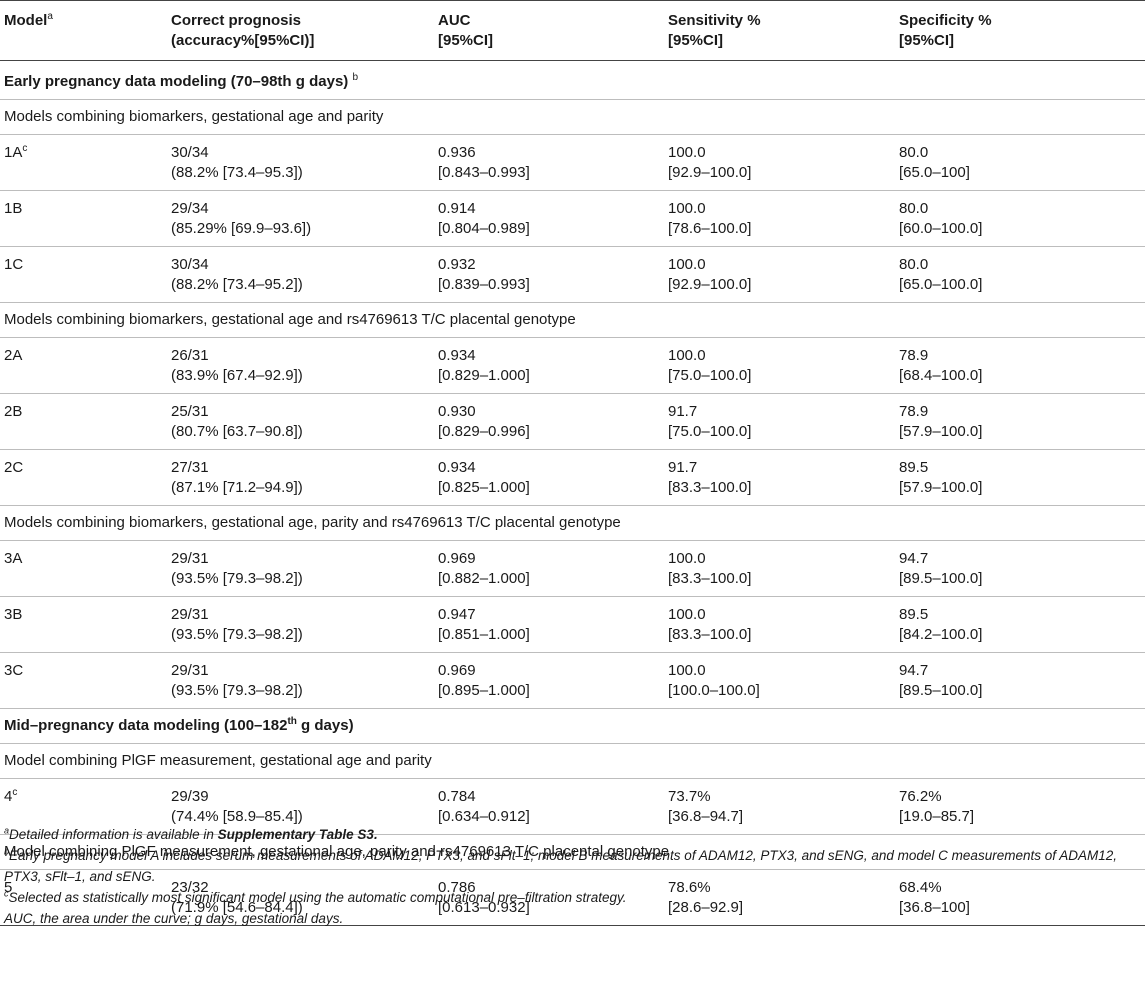 The image size is (1145, 986). Describe the element at coordinates (237, 172) in the screenshot. I see `accuracy-ci: (88.2% [73.4–95.3])` at that location.